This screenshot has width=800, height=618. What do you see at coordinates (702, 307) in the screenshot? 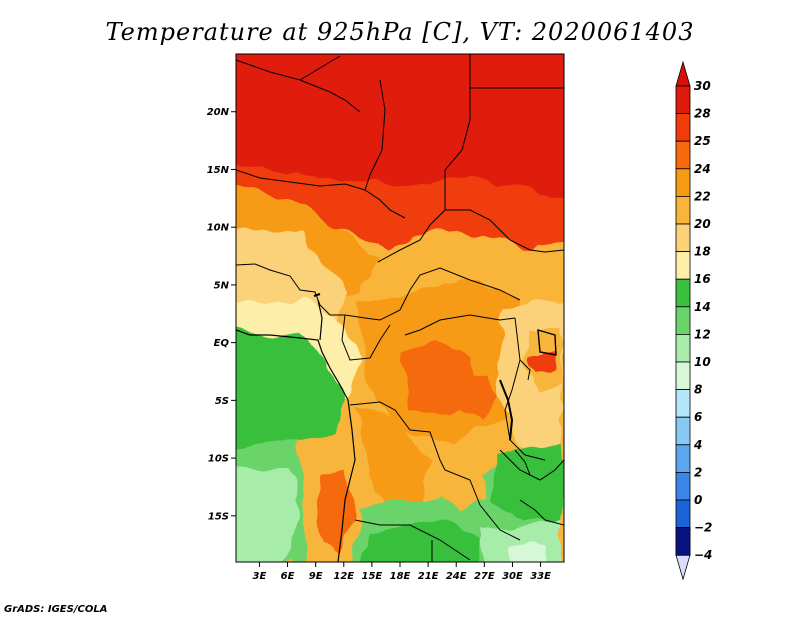
I see `colorbar-label: 14` at bounding box center [702, 307].